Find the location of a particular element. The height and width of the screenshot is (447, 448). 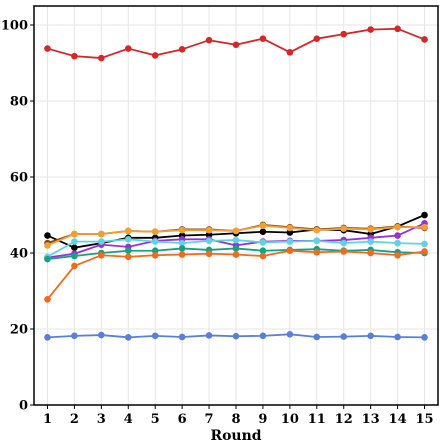

x-tick-label: 5 is located at coordinates (155, 419).